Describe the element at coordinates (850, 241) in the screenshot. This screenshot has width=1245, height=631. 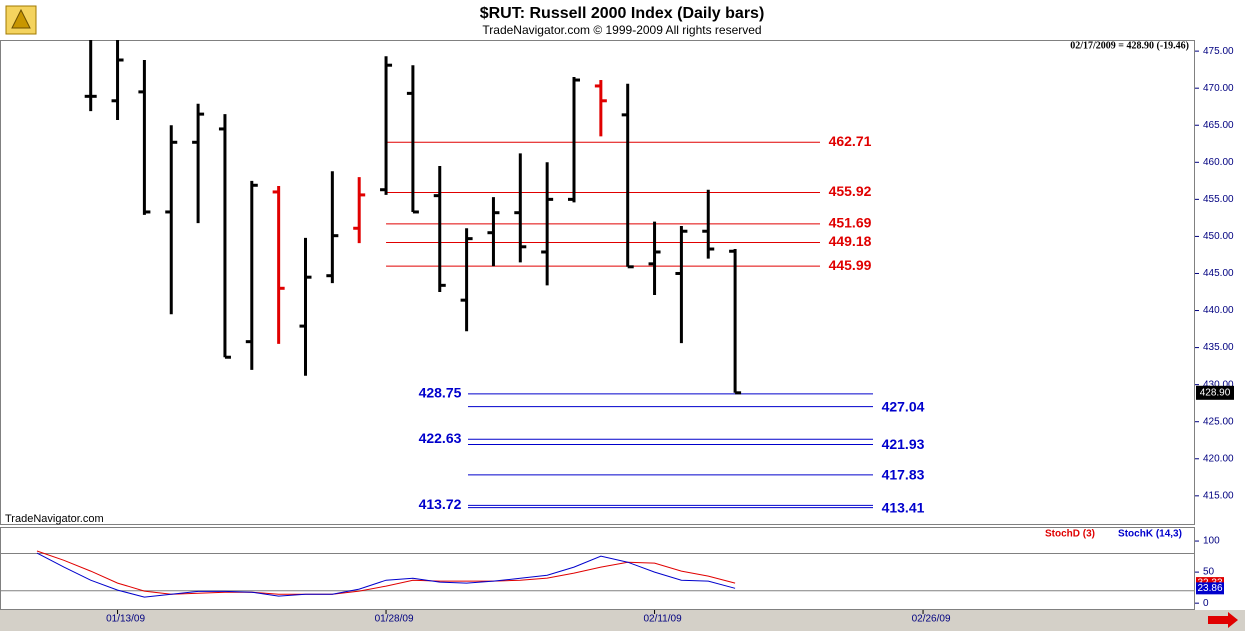
I see `resistance-label: 449.18` at that location.